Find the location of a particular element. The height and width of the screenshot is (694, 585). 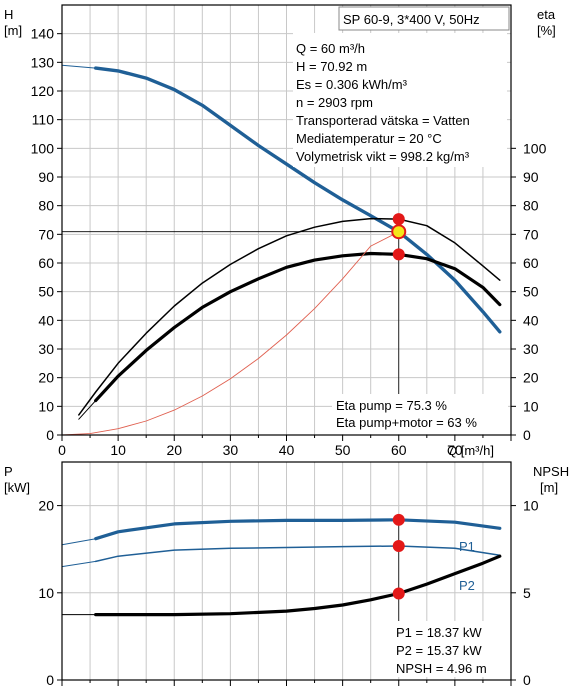

info-speed: n = 2903 rpm is located at coordinates (334, 102).